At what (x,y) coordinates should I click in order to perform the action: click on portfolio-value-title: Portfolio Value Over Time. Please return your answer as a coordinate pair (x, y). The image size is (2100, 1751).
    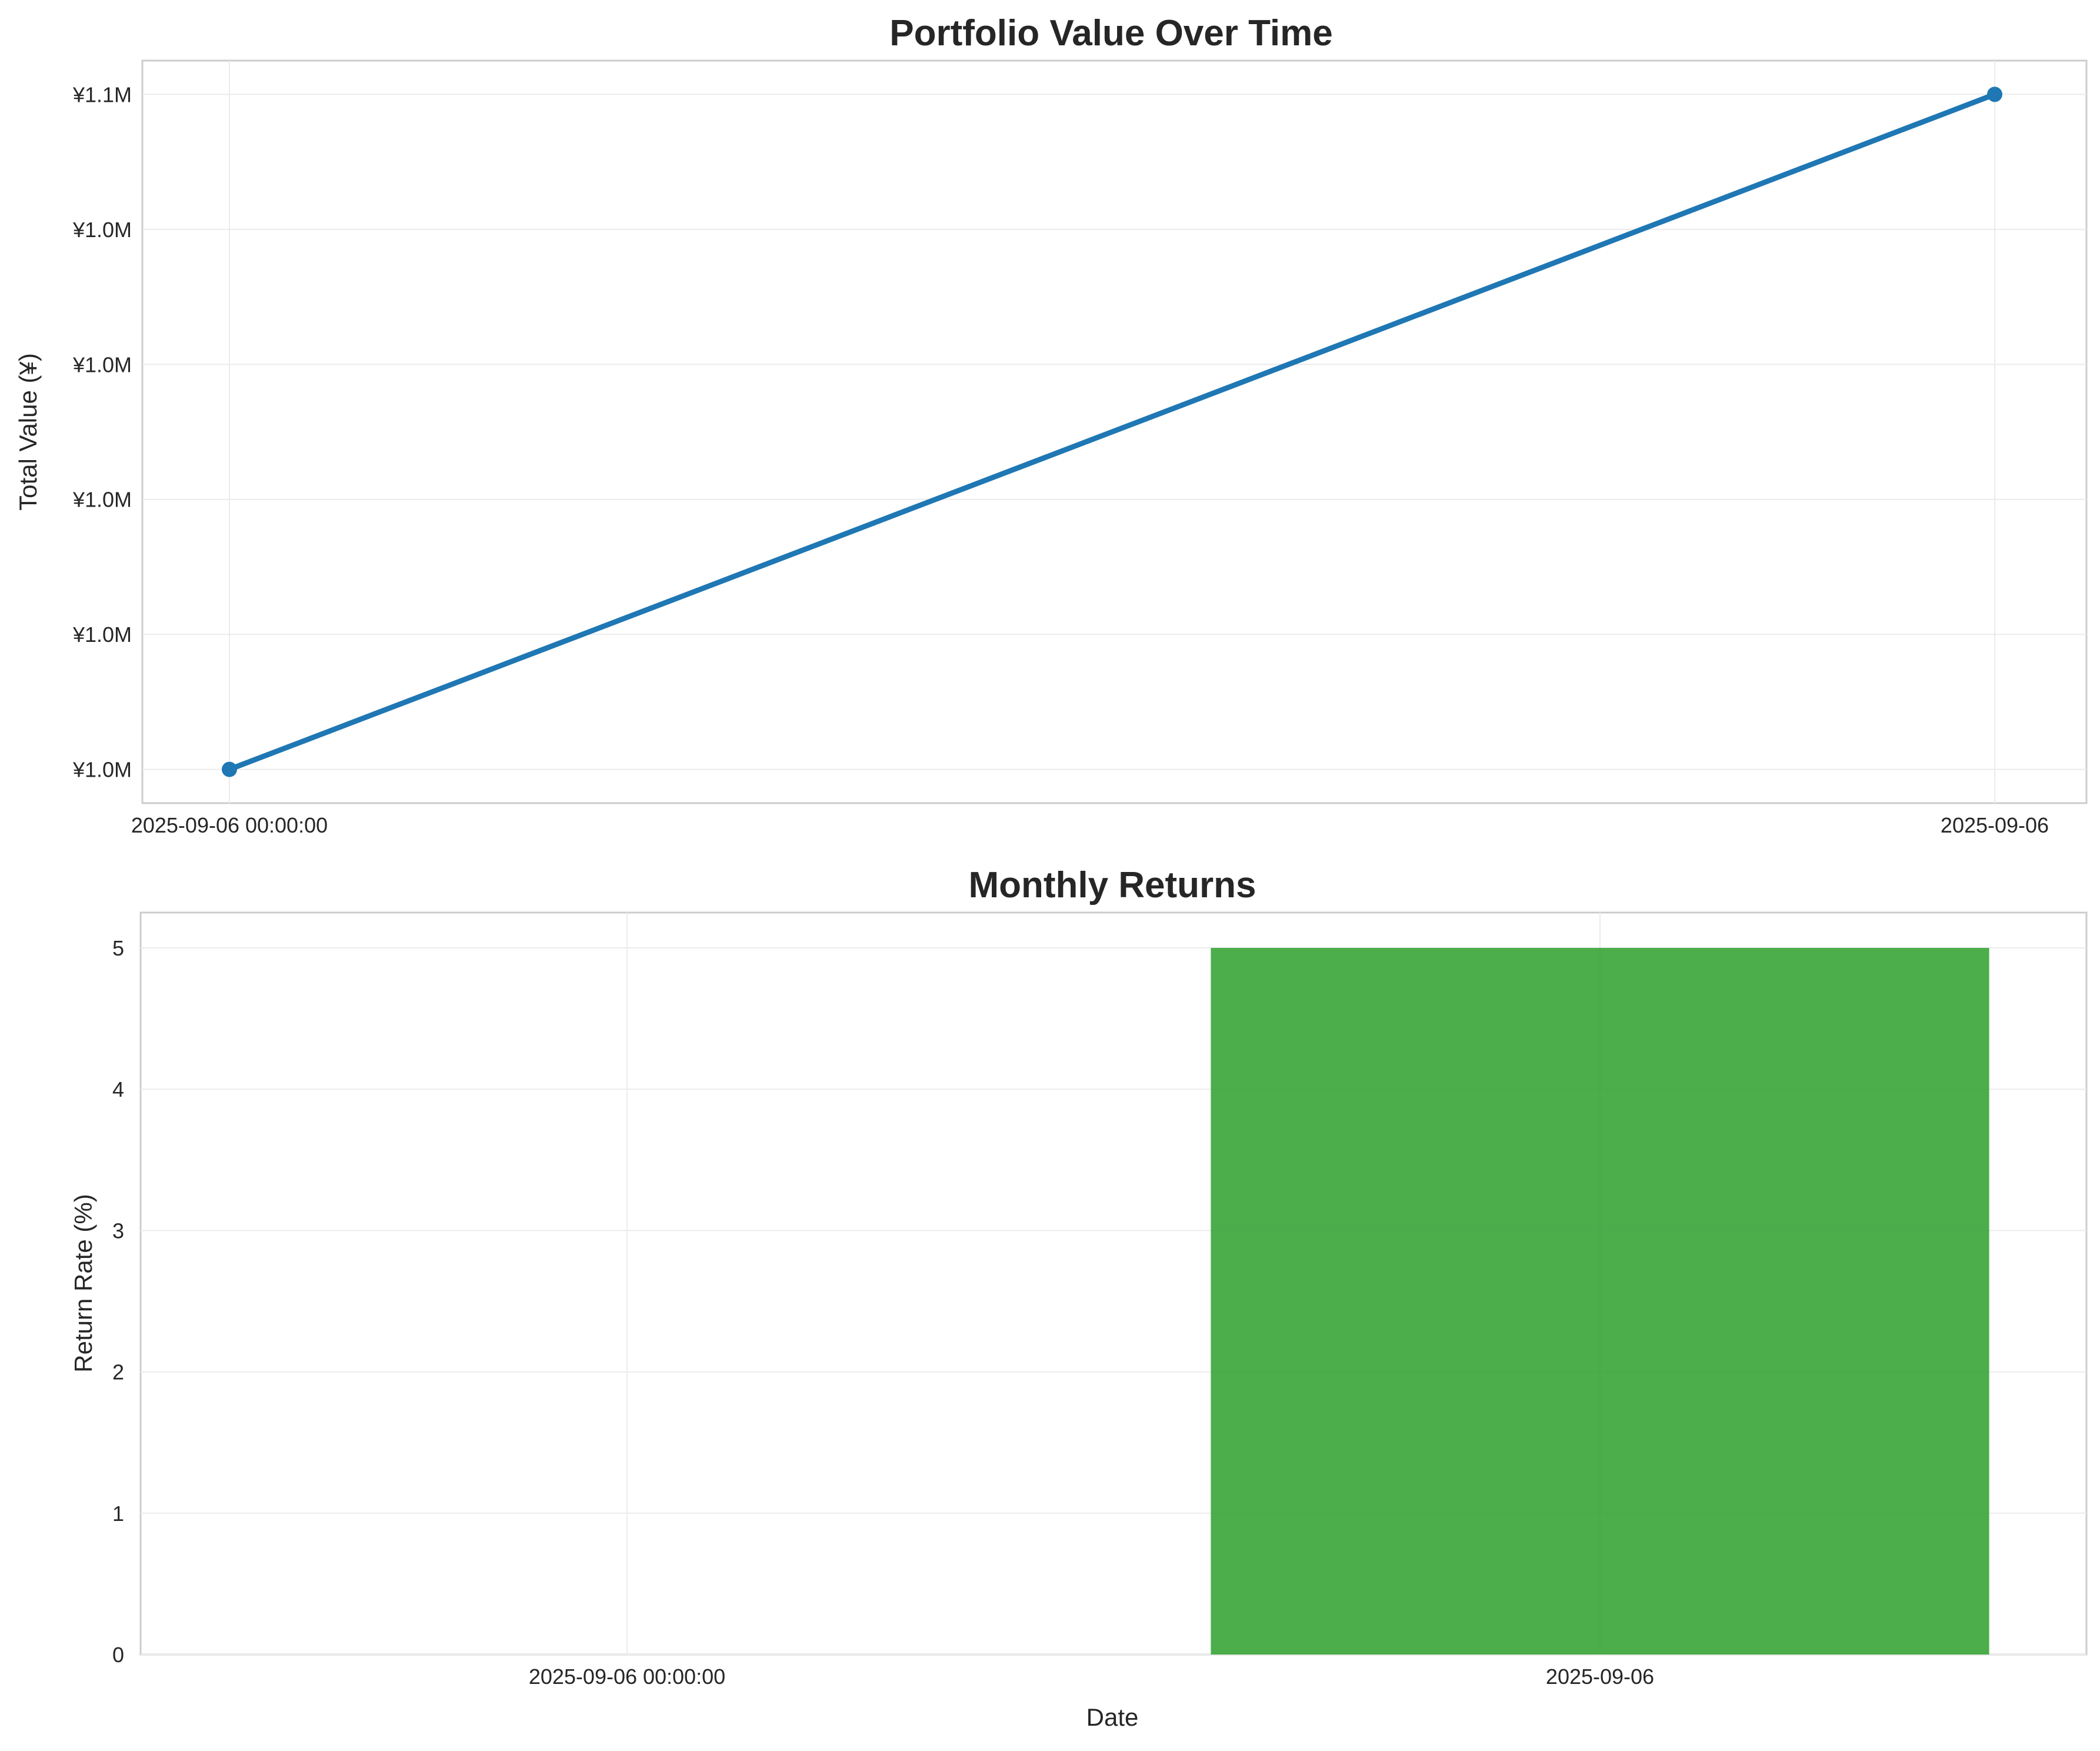
    Looking at the image, I should click on (1110, 33).